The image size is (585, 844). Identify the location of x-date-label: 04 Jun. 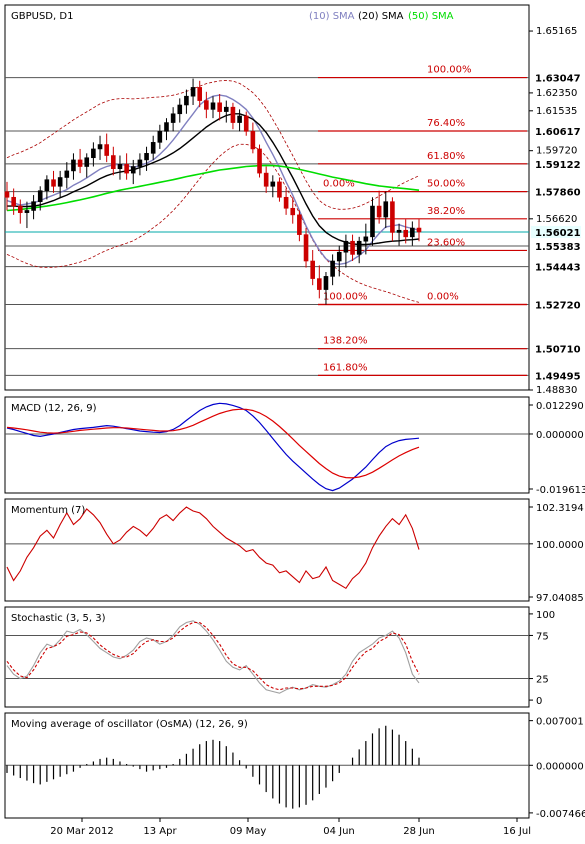
(339, 831).